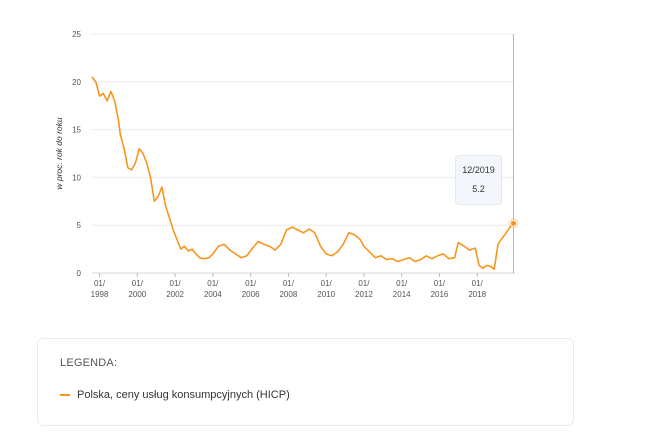 The height and width of the screenshot is (438, 645). I want to click on x-tick-label: 2000, so click(137, 294).